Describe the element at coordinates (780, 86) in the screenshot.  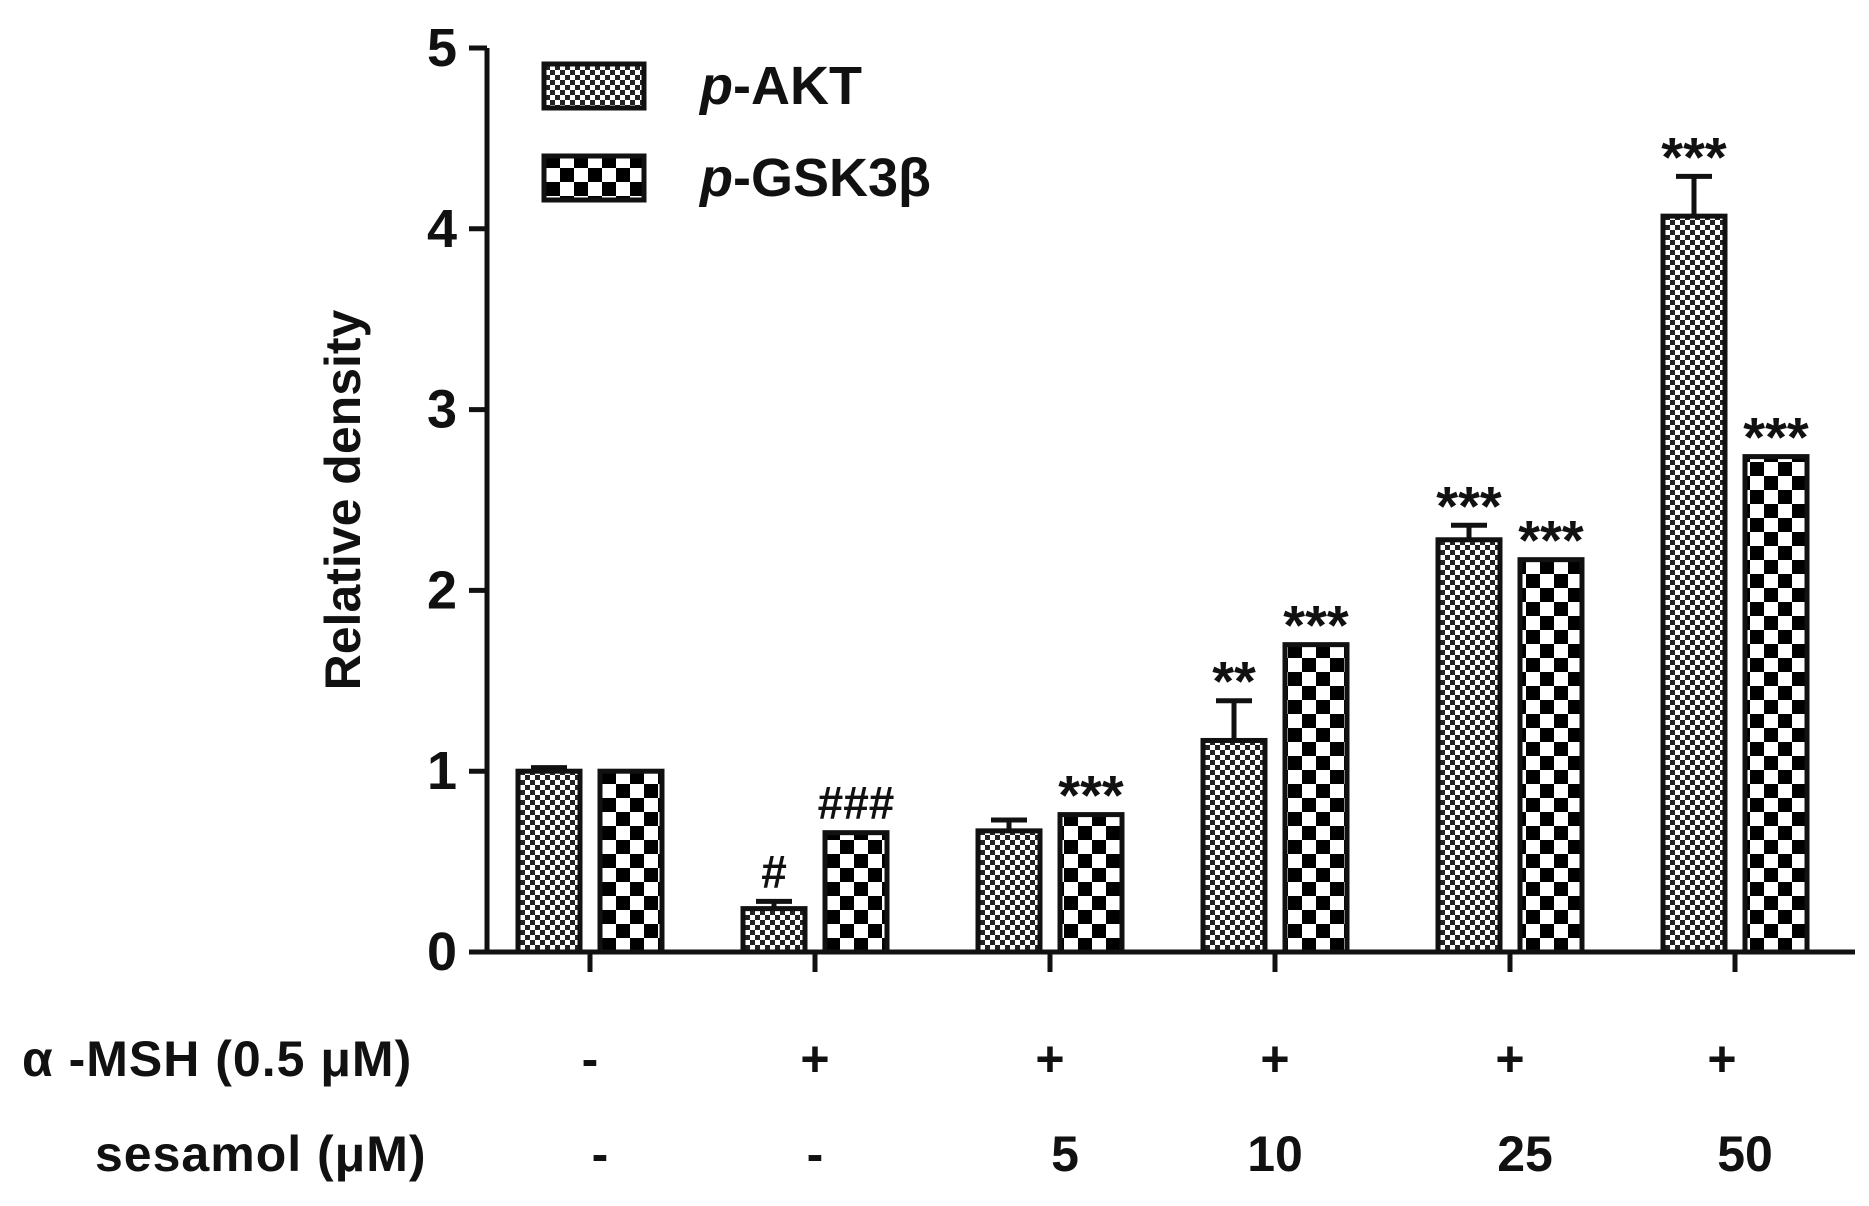
I see `legend-label: p-AKT` at that location.